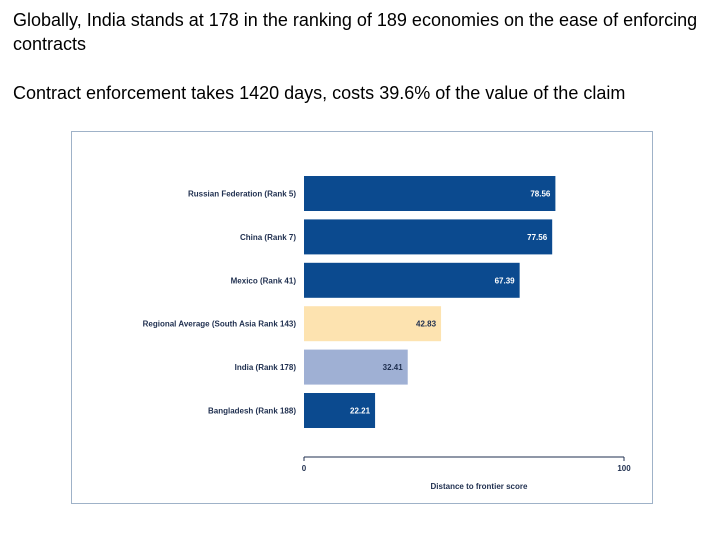 This screenshot has width=720, height=540. Describe the element at coordinates (540, 194) in the screenshot. I see `value-label: 78.56` at that location.